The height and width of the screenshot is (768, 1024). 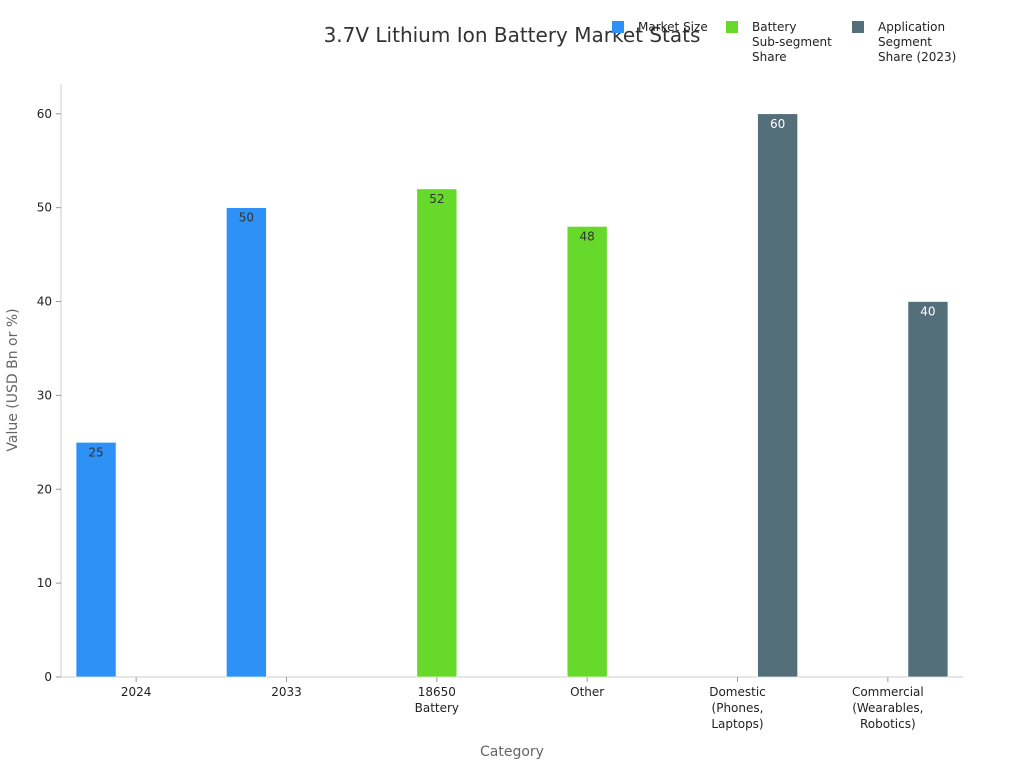 What do you see at coordinates (44, 302) in the screenshot?
I see `y-tick-label: 40` at bounding box center [44, 302].